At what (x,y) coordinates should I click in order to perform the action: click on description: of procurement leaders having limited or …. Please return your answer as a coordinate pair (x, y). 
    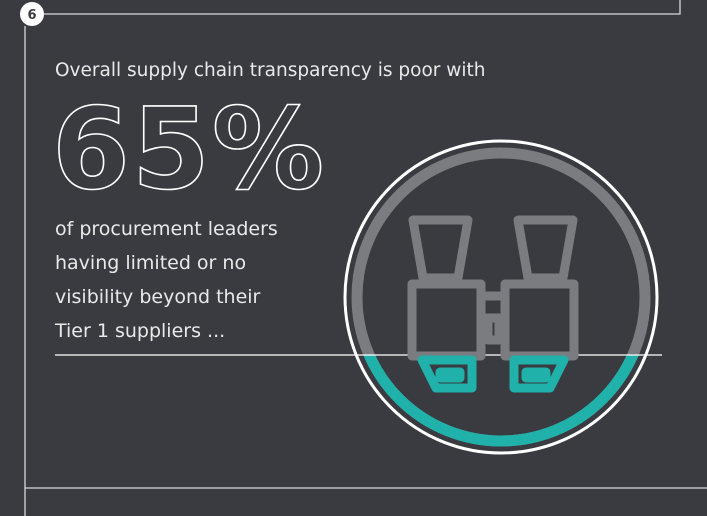
    Looking at the image, I should click on (166, 280).